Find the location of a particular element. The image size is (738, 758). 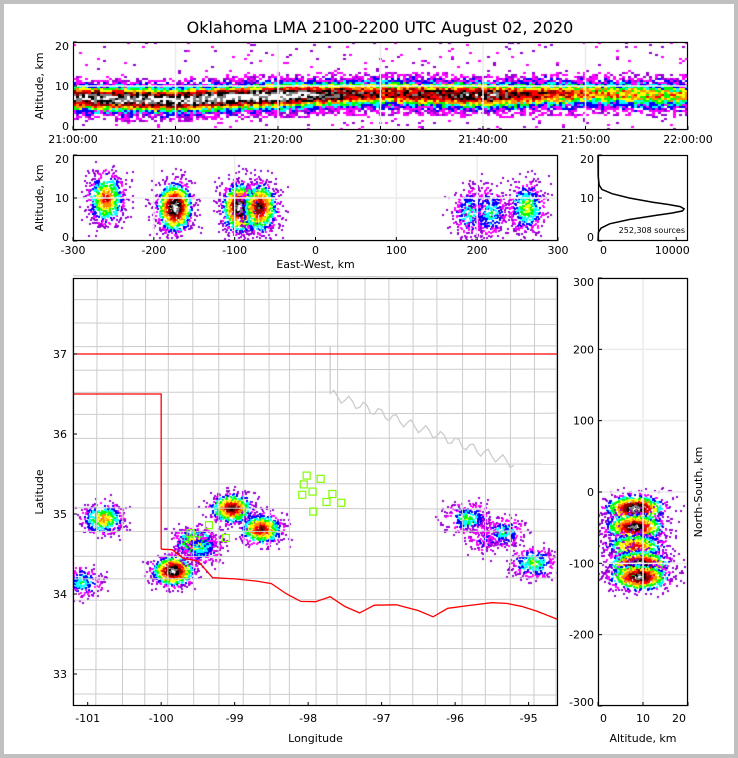

x-tick-label: 100 is located at coordinates (396, 250).